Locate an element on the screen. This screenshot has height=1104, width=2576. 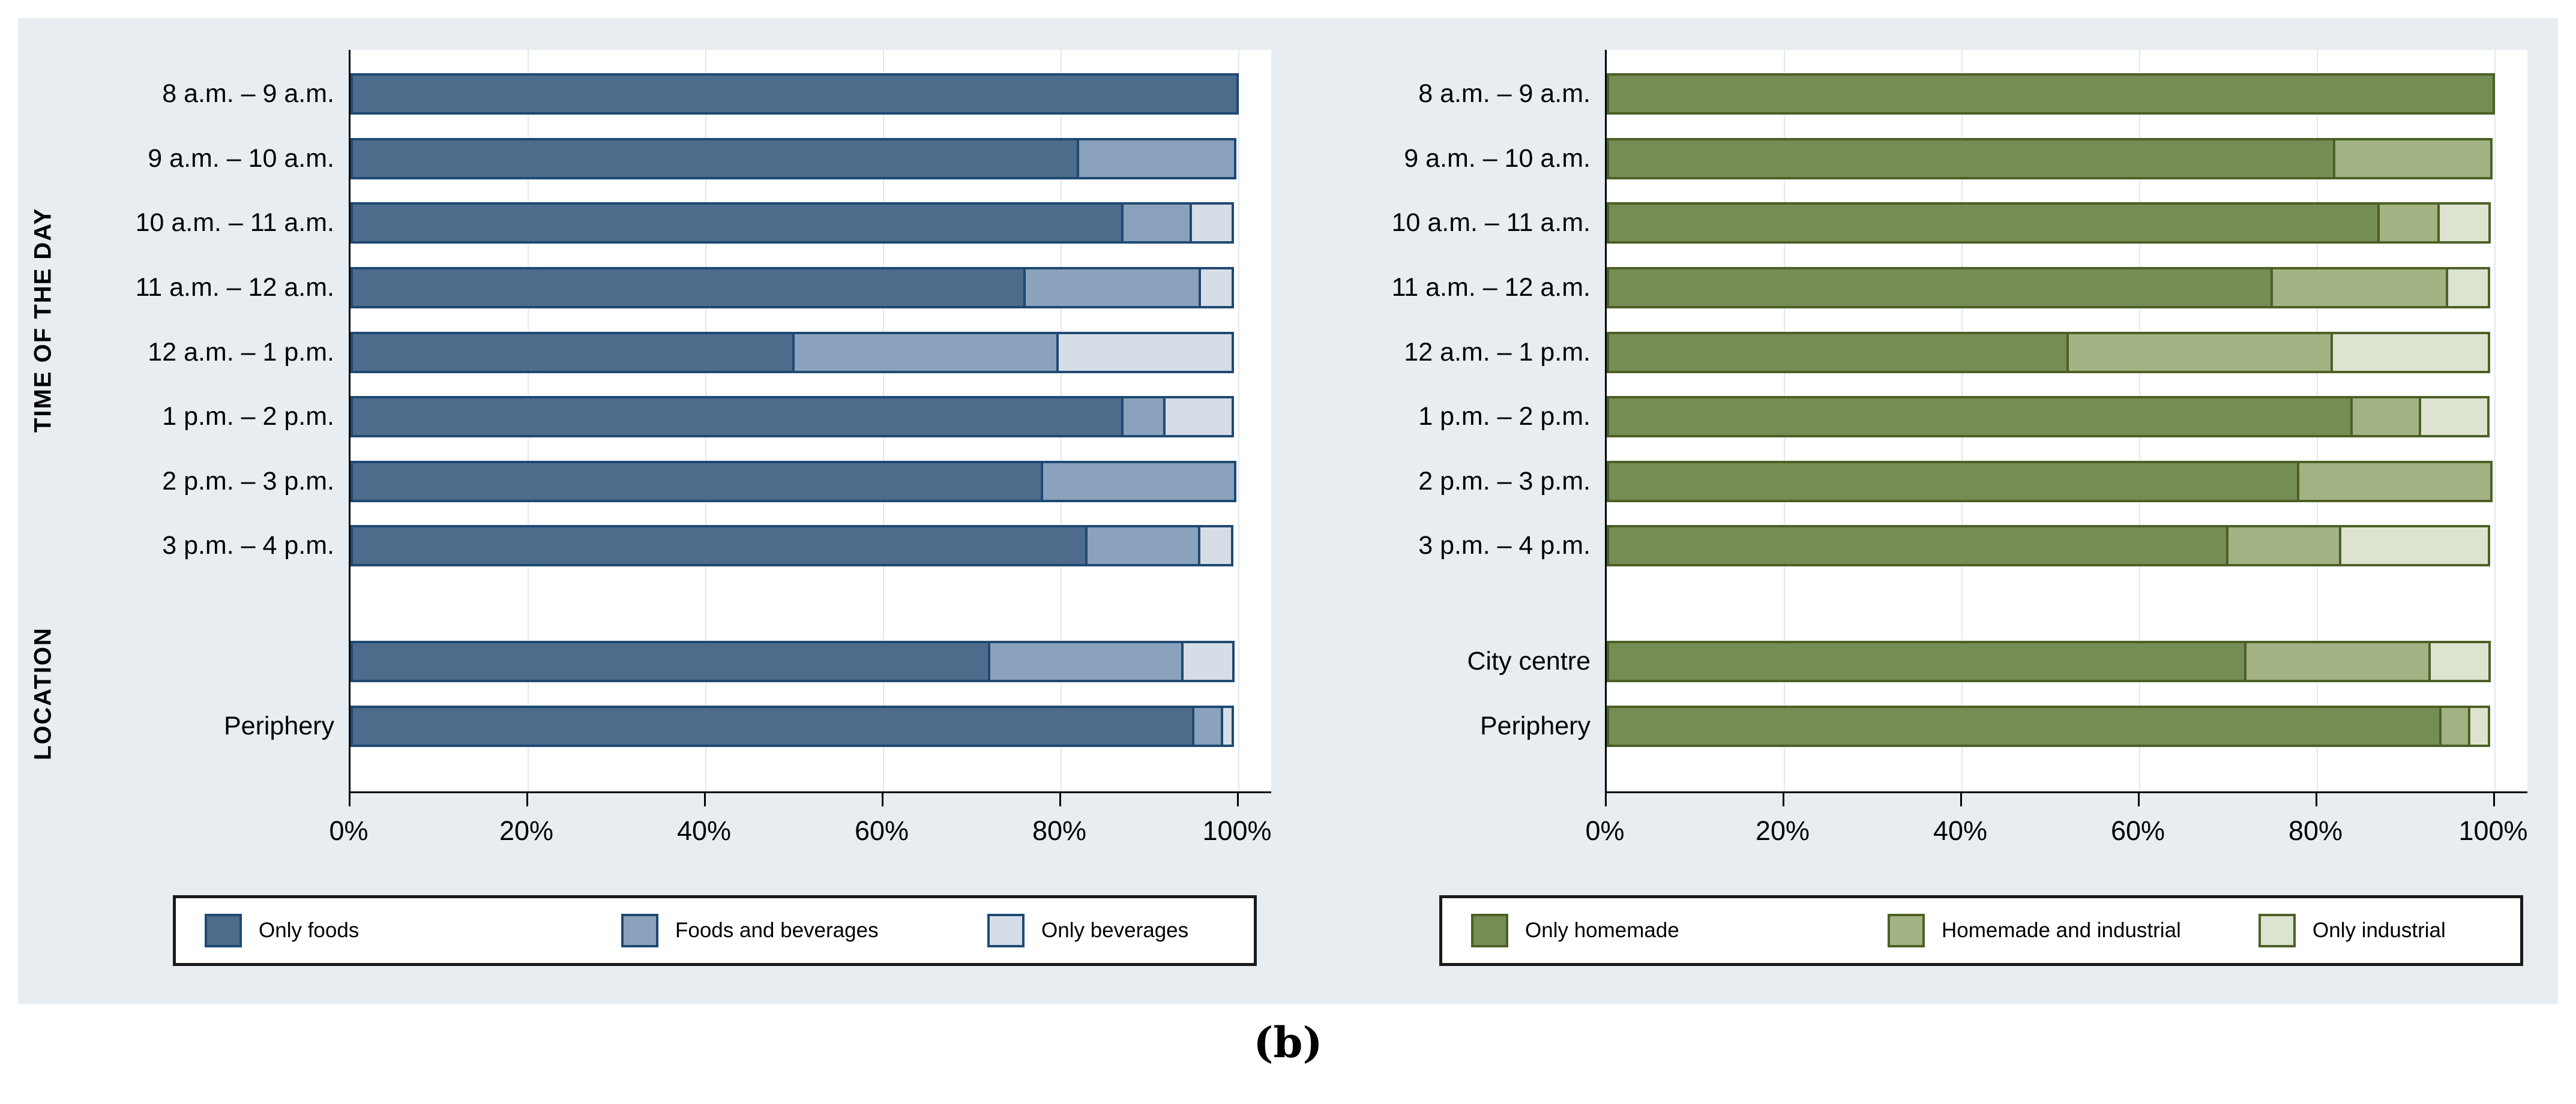
y-axis-label: 2 p.m. – 3 p.m. is located at coordinates (248, 481).